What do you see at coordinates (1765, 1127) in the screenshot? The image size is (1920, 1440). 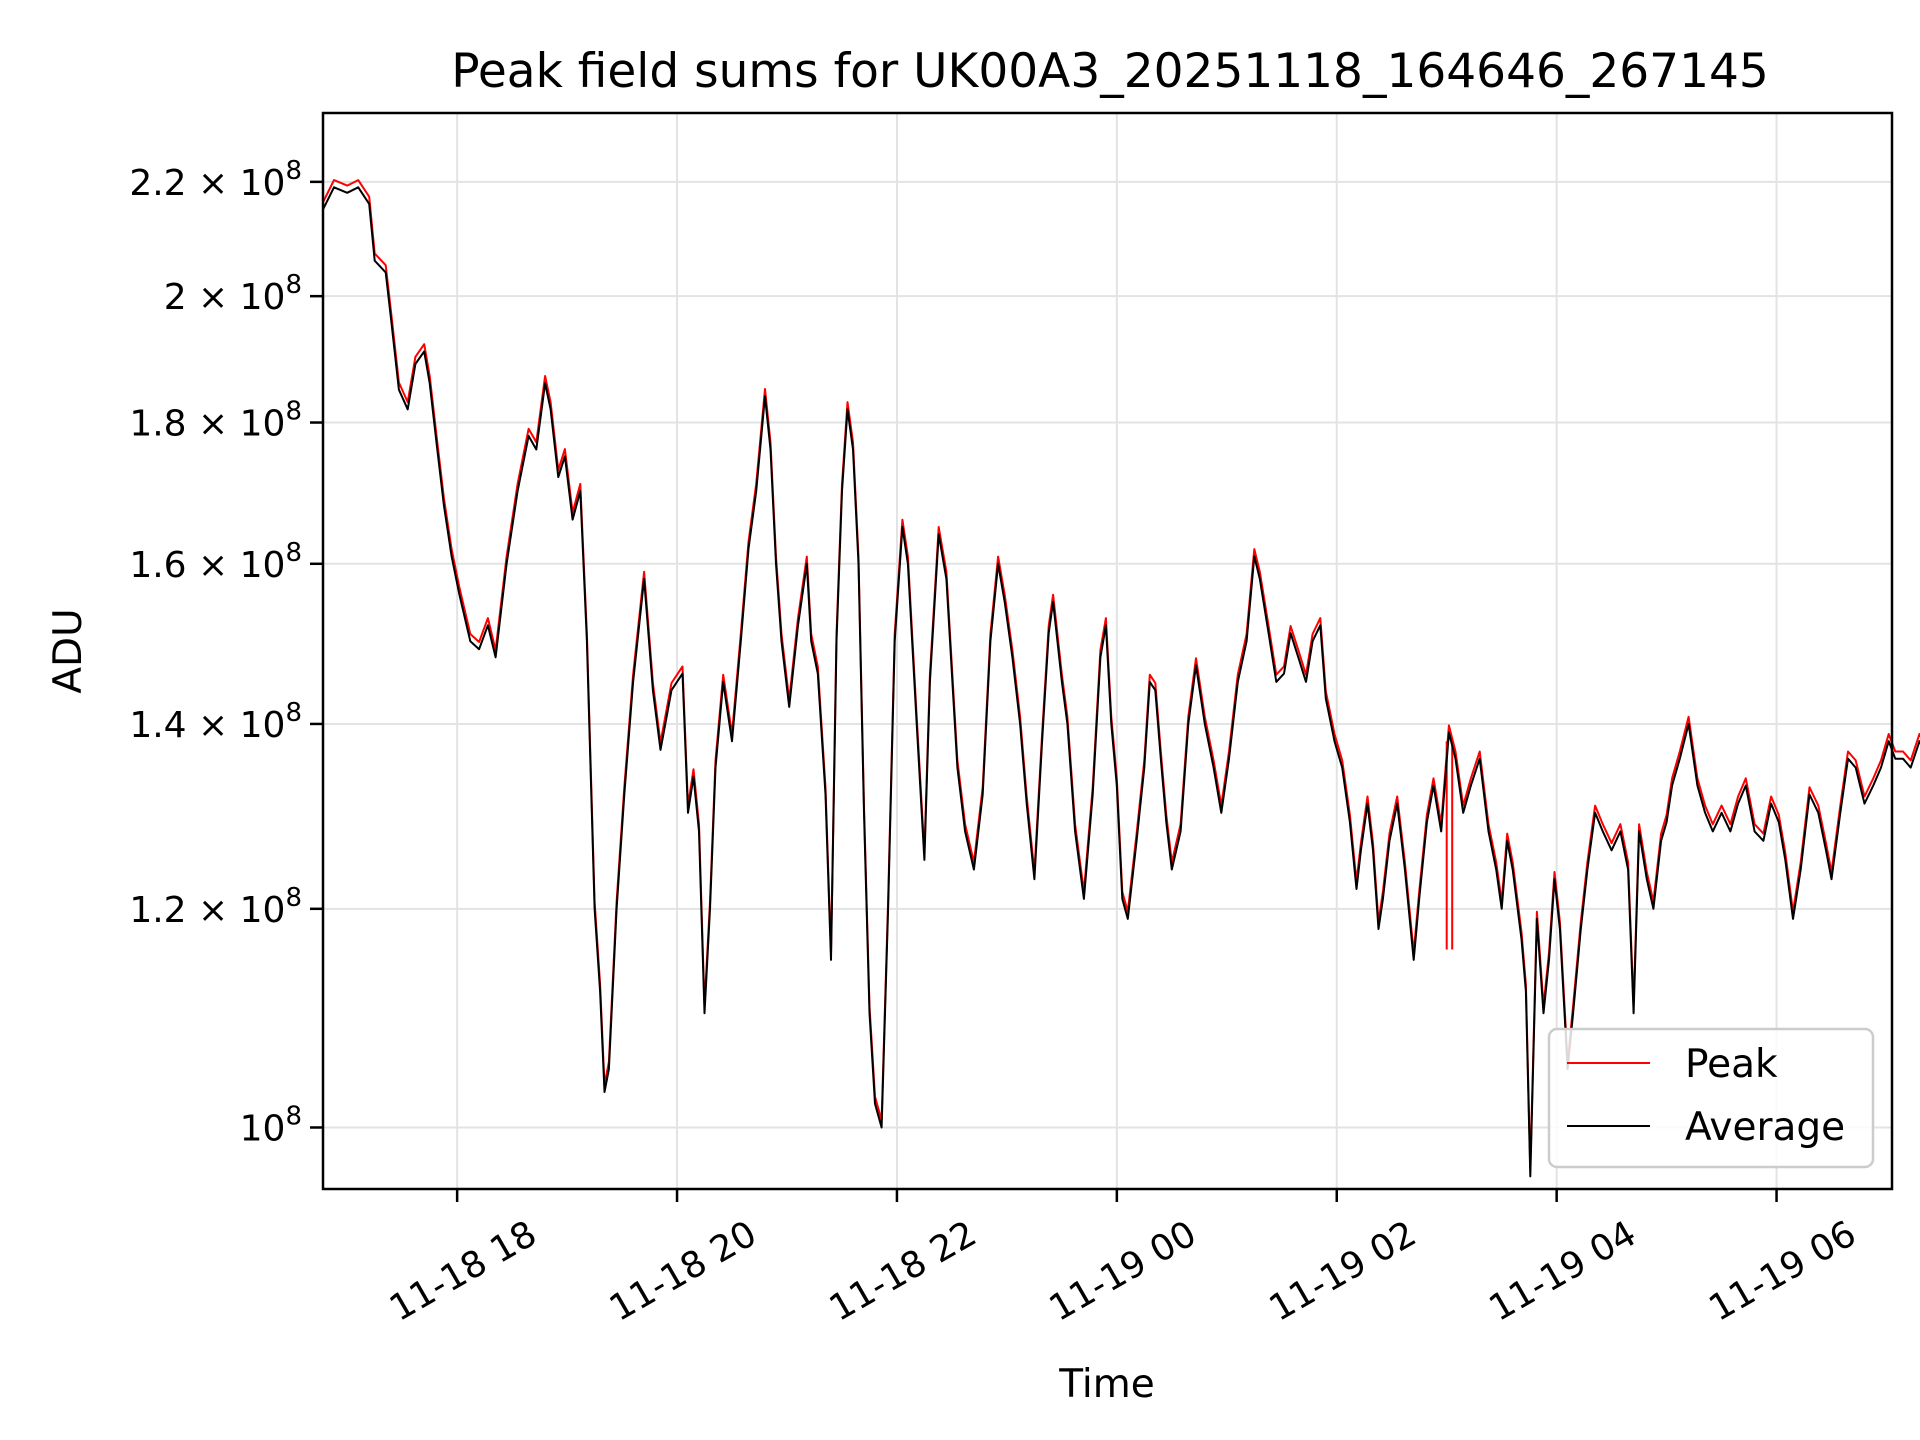 I see `legend-average-label: Average` at bounding box center [1765, 1127].